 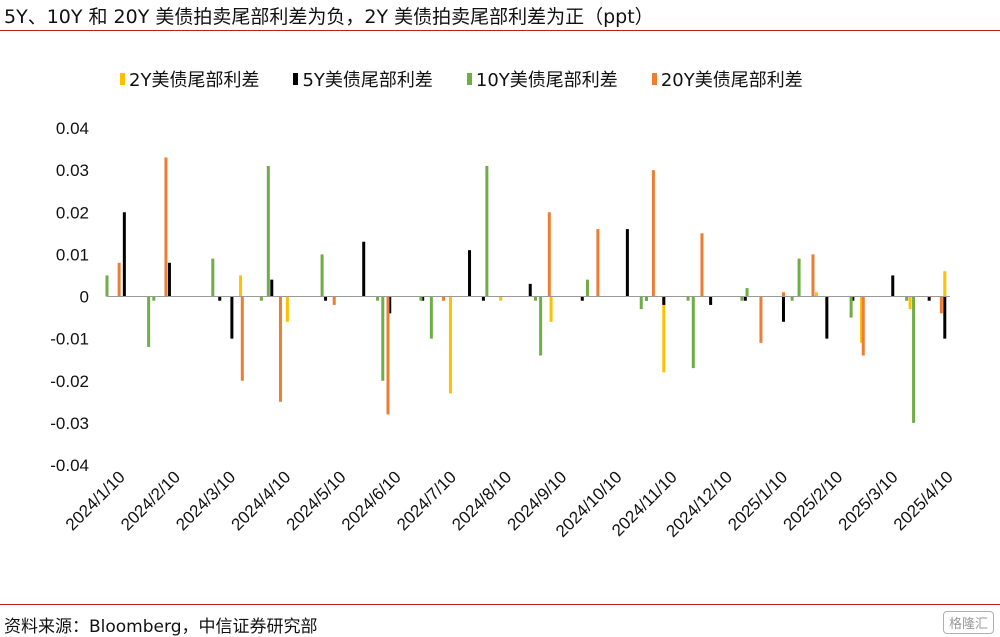 I want to click on x-tick-label: 2024/7/10, so click(x=426, y=500).